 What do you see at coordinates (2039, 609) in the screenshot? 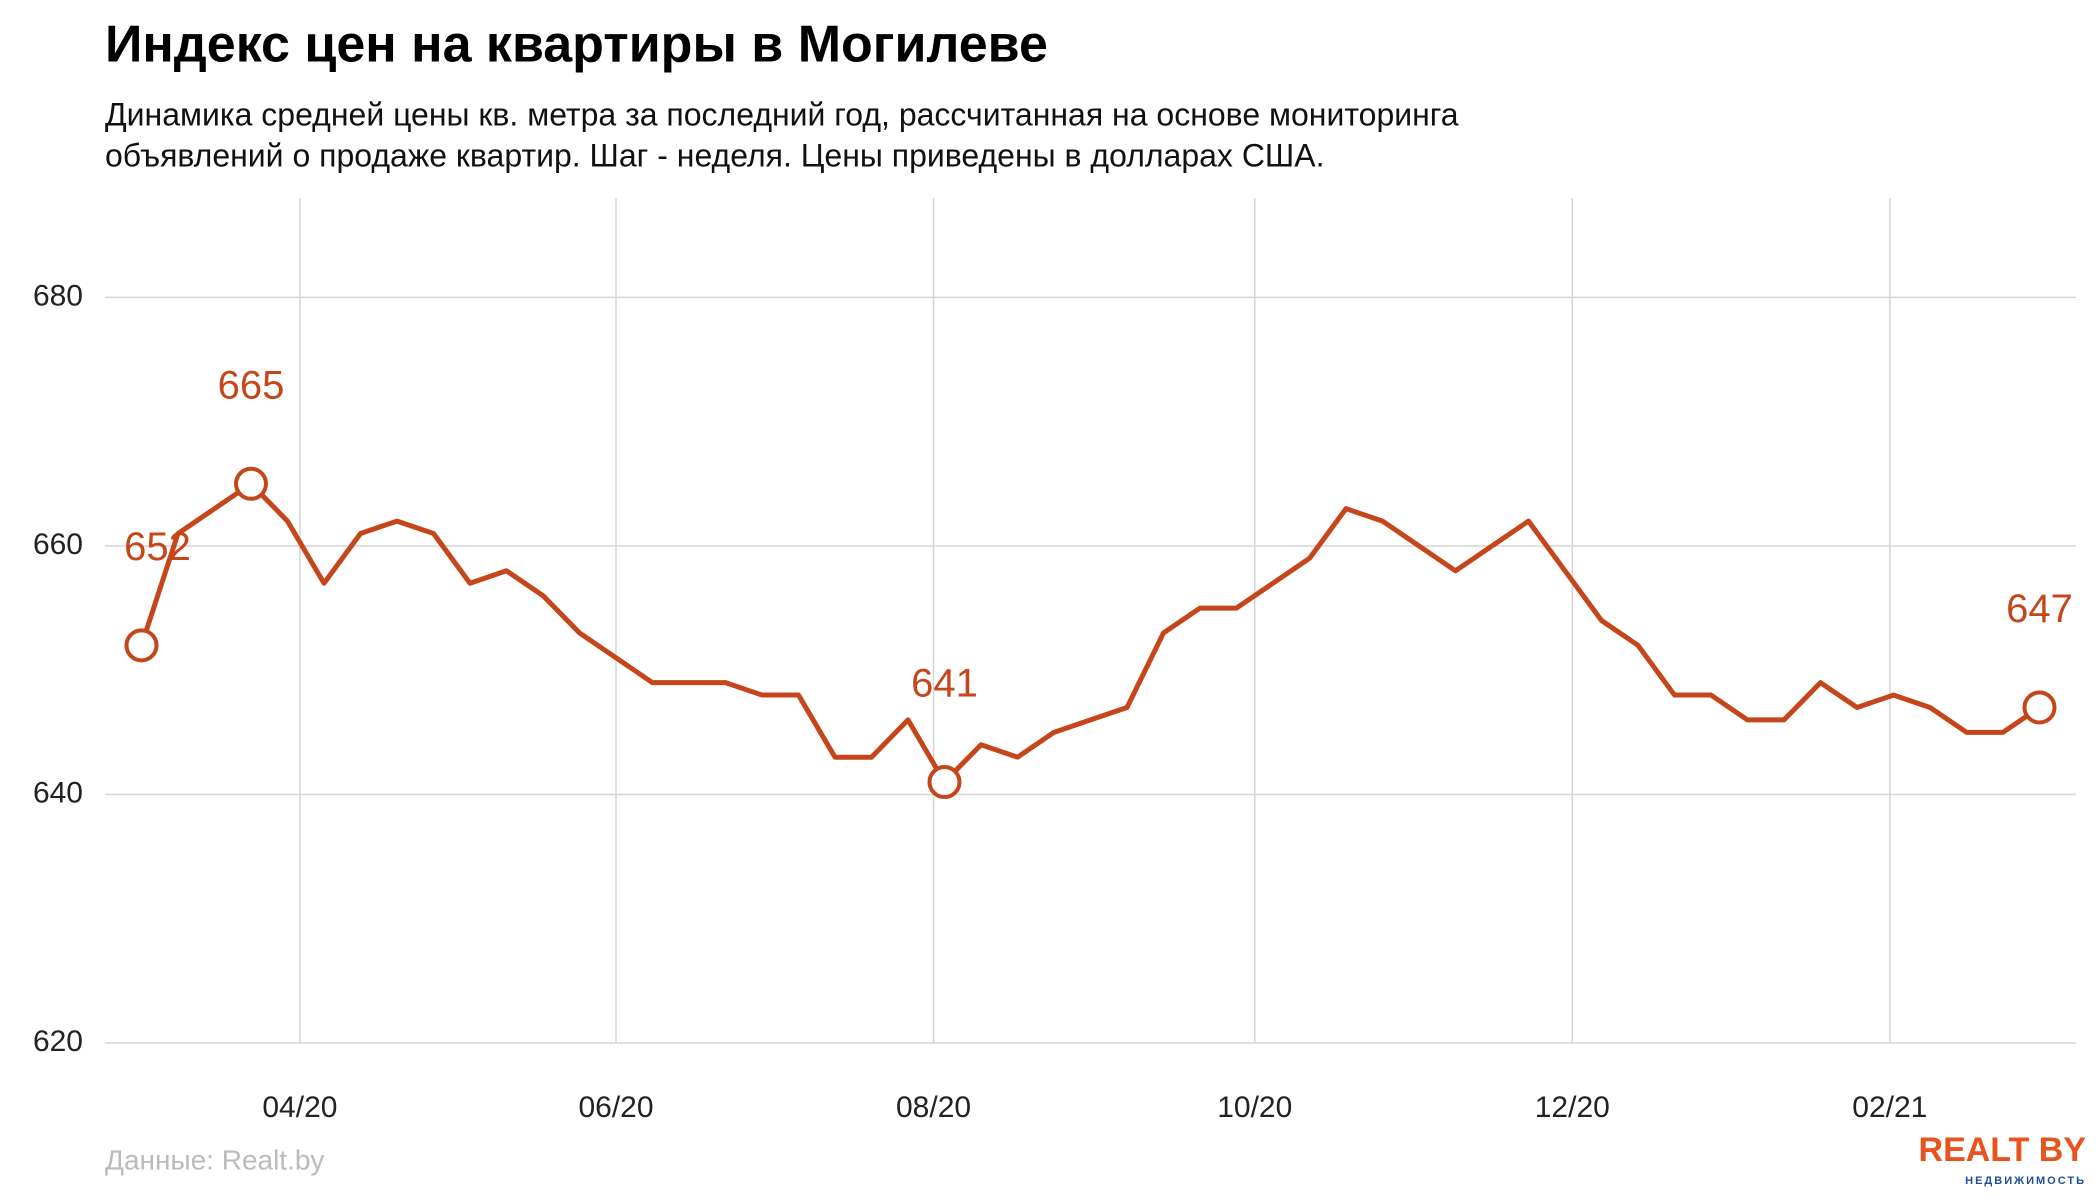
I see `data-label: 647` at bounding box center [2039, 609].